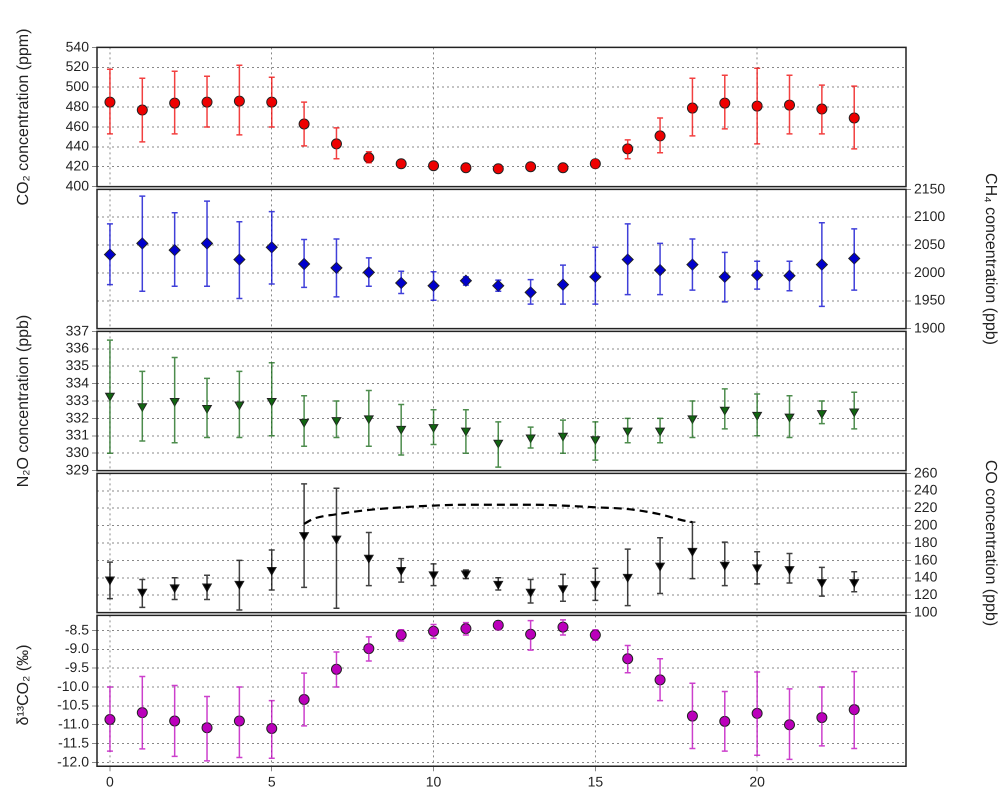 This screenshot has width=999, height=805. I want to click on y-tick-label: 2050, so click(930, 244).